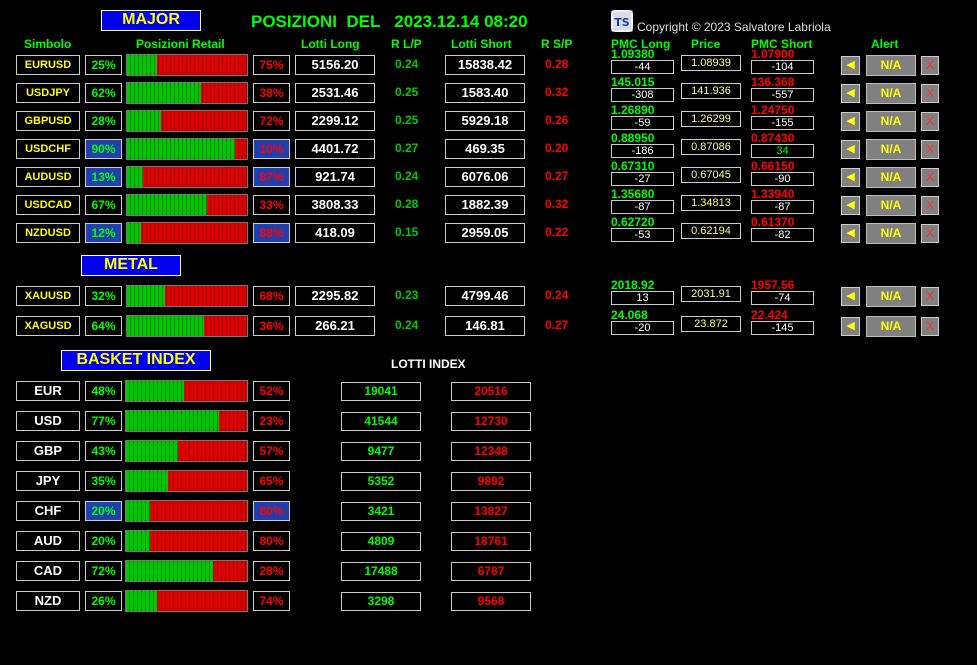 The width and height of the screenshot is (977, 665). Describe the element at coordinates (335, 149) in the screenshot. I see `lotti-long-value: 4401.72` at that location.